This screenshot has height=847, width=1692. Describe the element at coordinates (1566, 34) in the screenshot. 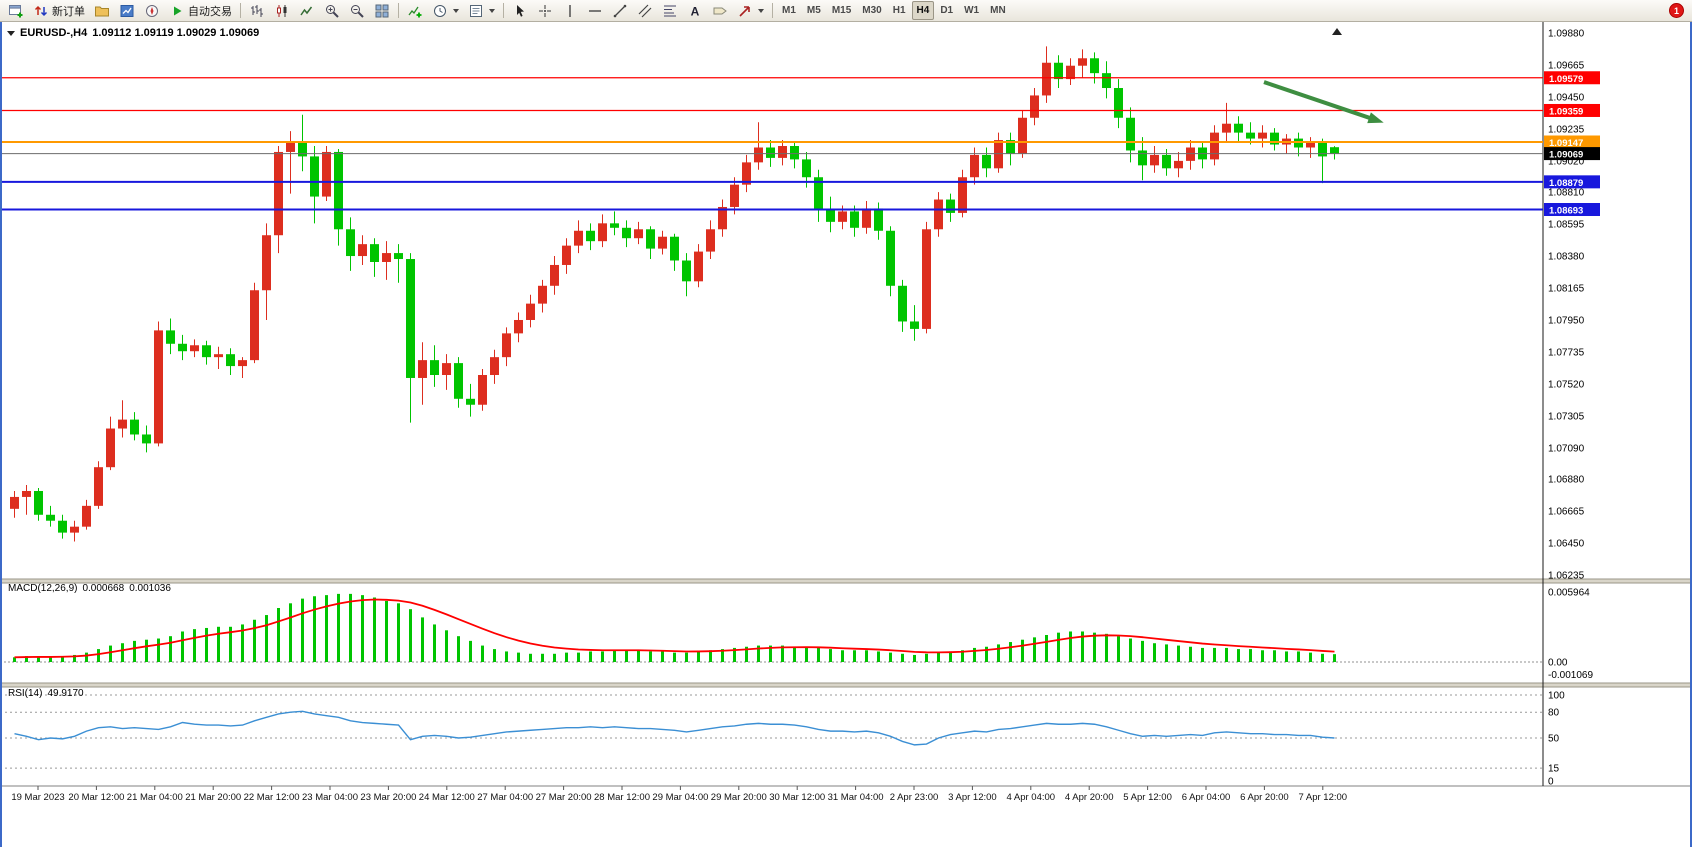

I see `svg-text: 1.09880` at that location.